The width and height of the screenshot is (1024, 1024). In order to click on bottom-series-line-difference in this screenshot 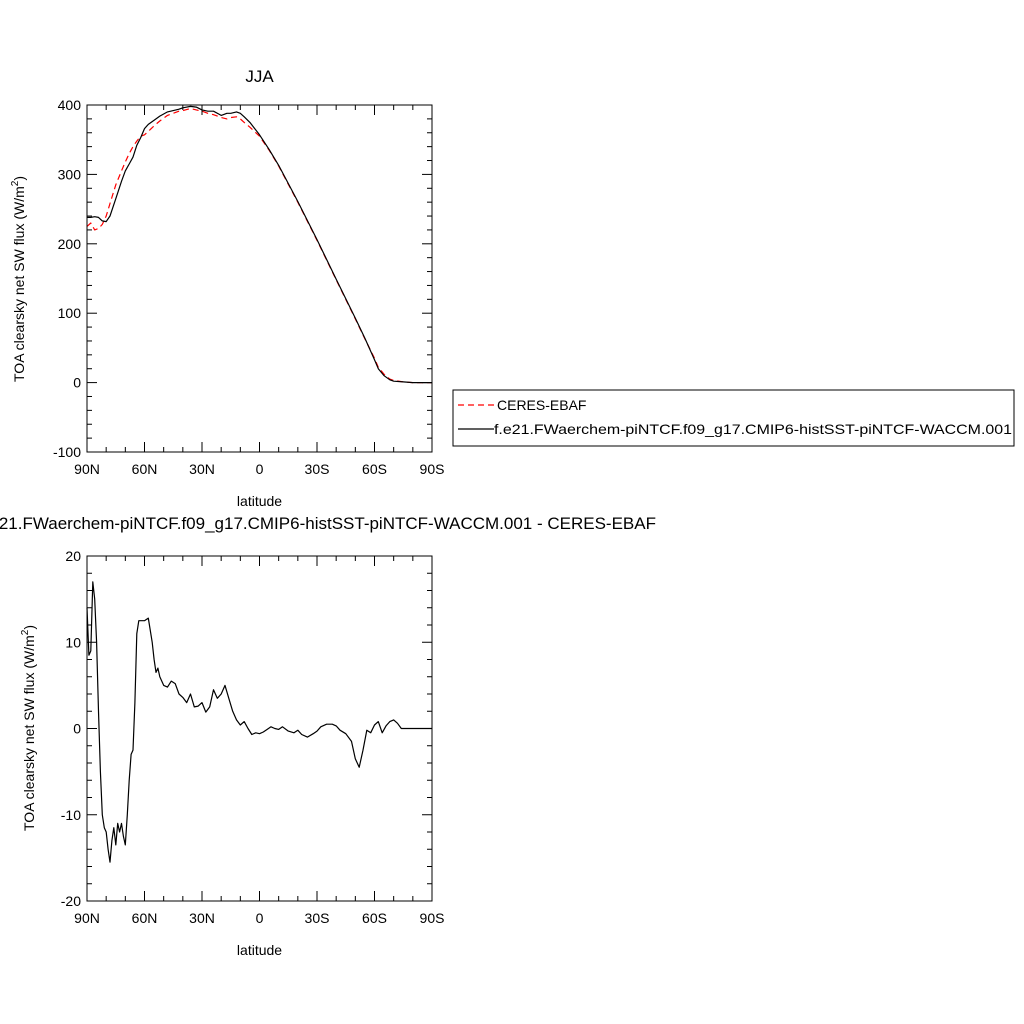, I will do `click(259, 722)`.